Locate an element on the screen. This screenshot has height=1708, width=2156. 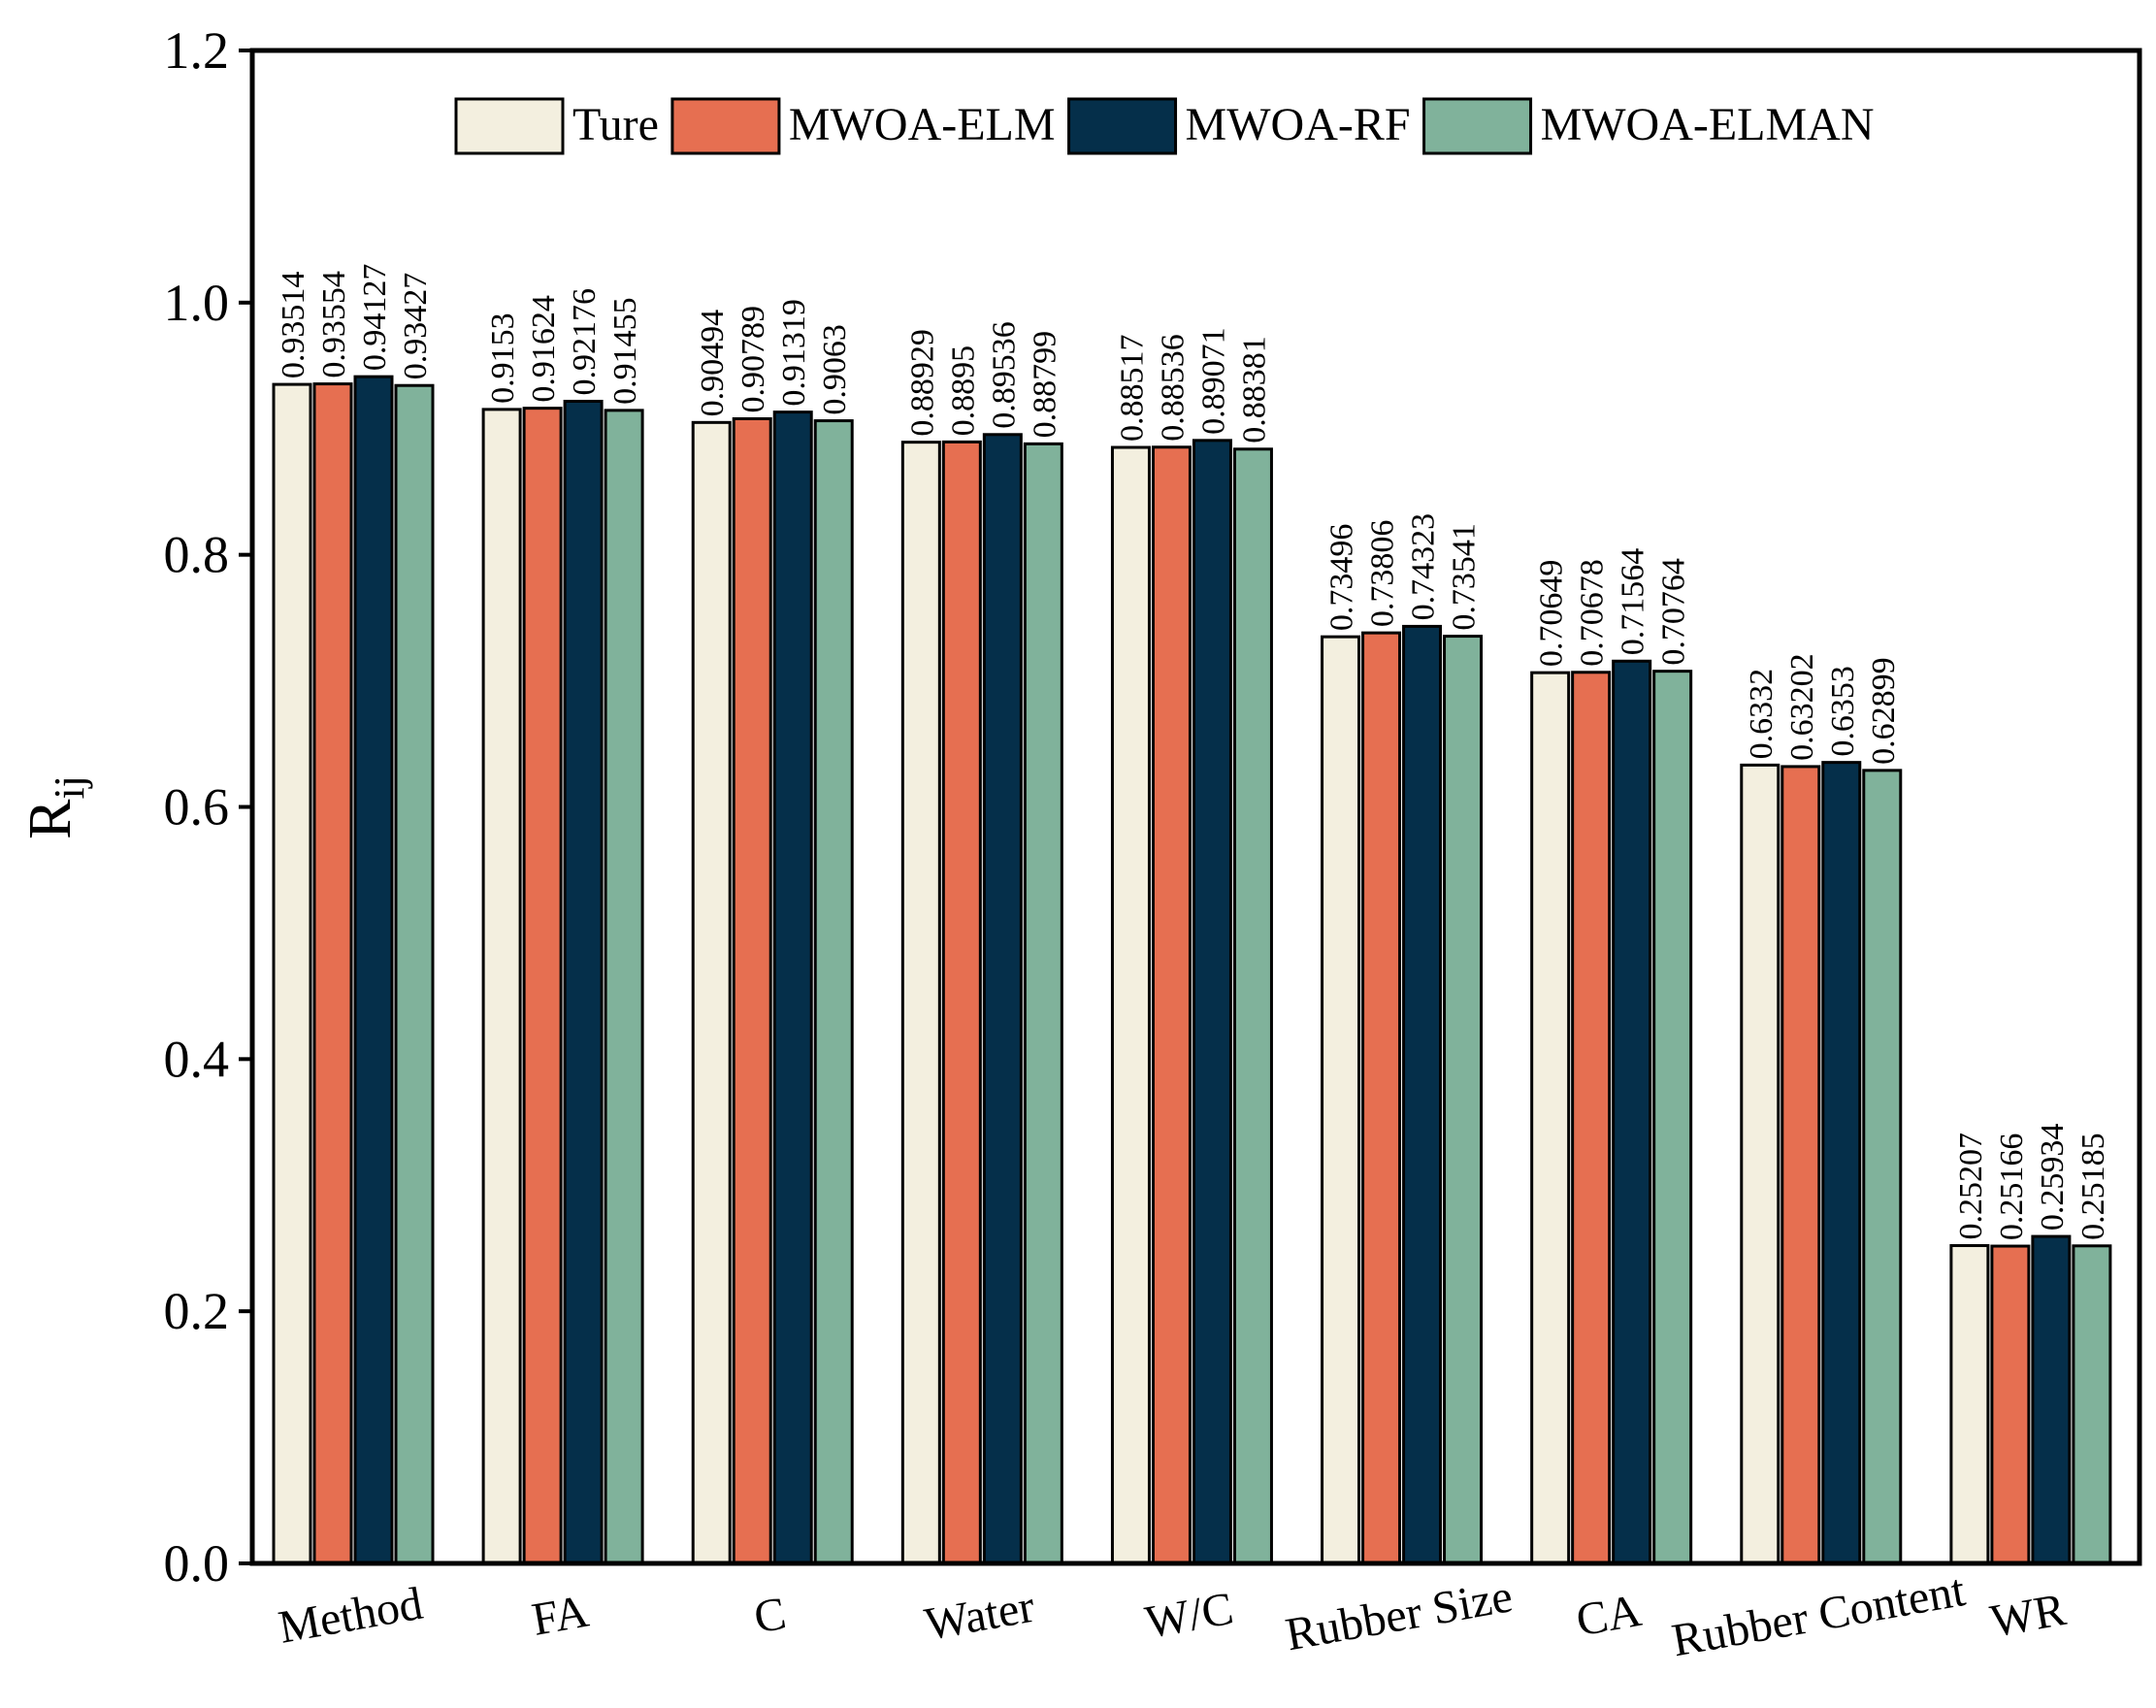
bar-mwoa-rf-w-c is located at coordinates (1212, 1002).